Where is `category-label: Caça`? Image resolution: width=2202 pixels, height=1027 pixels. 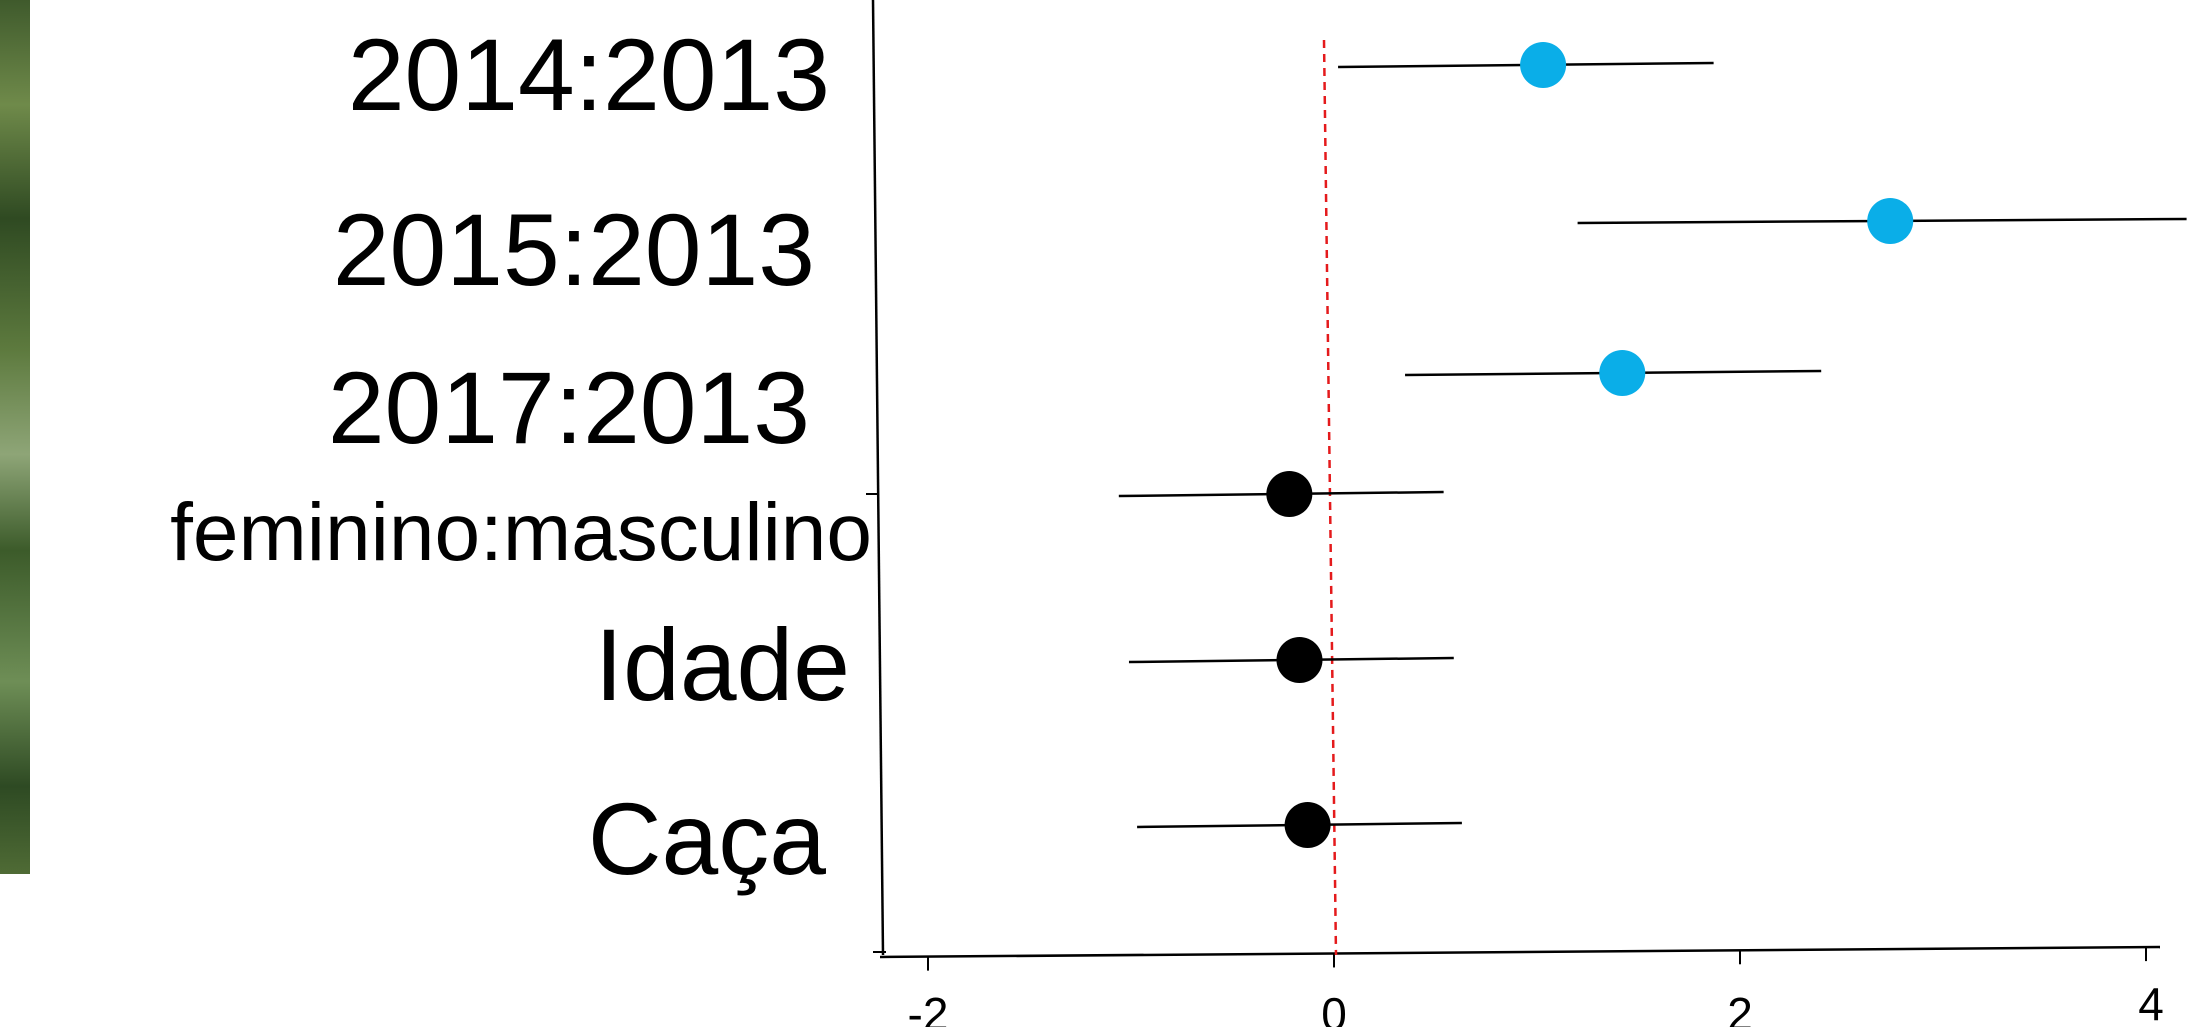
category-label: Caça is located at coordinates (707, 839).